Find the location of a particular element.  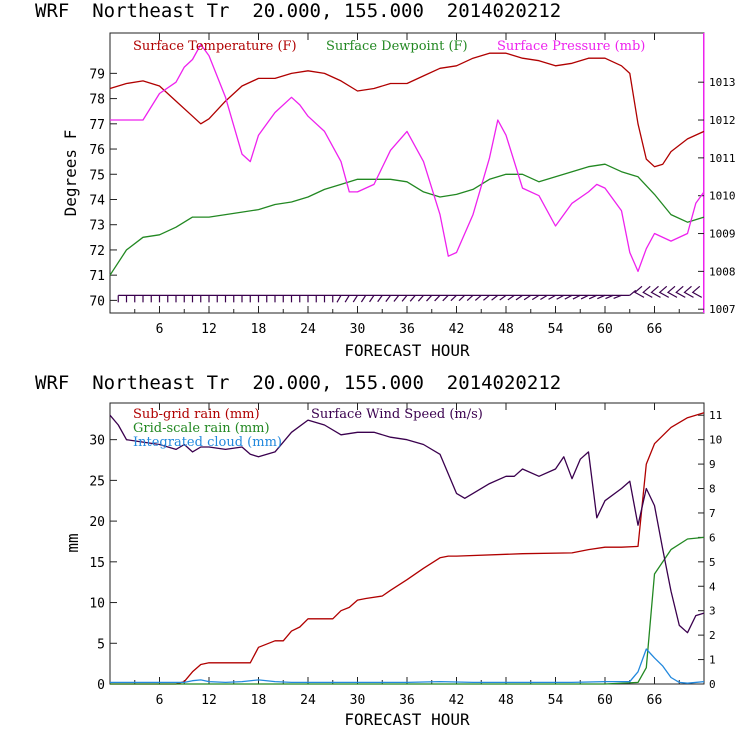

y2-tick-label: 6 is located at coordinates (712, 537).